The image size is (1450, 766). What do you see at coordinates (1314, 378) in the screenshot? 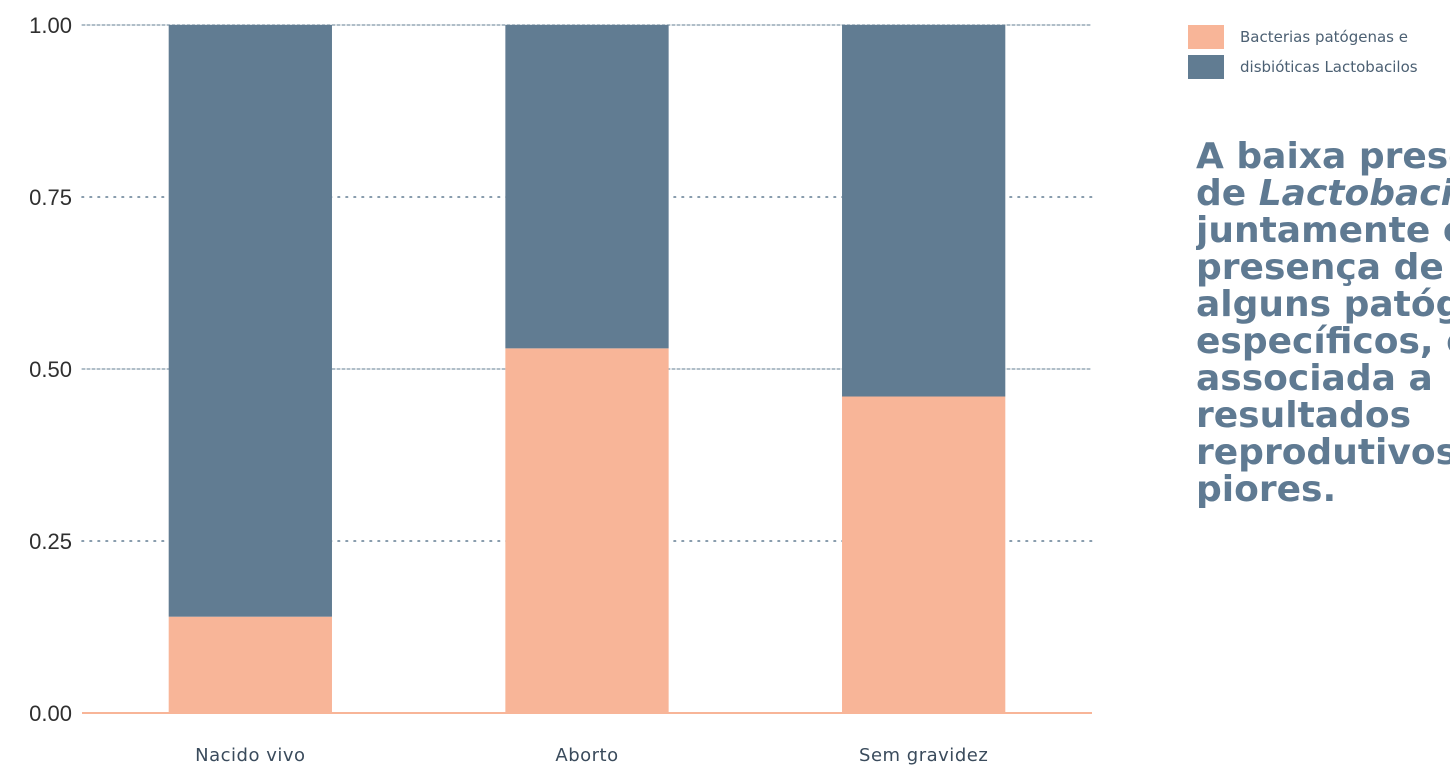
I see `annotation-line: associada a` at bounding box center [1314, 378].